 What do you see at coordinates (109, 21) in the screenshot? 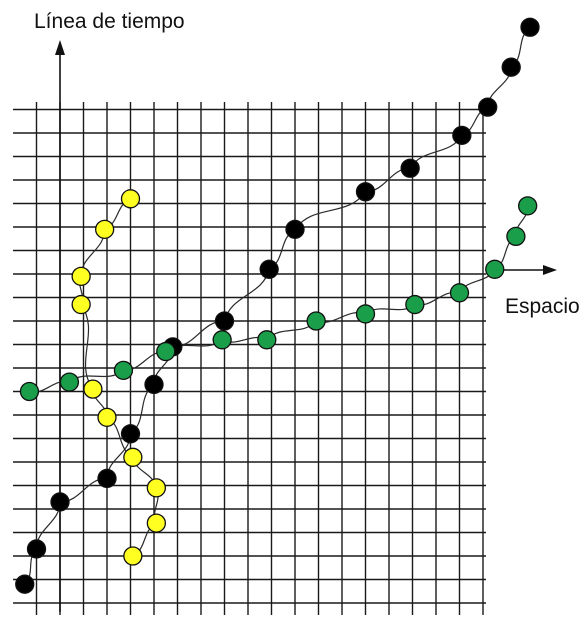
I see `time-axis-label: Línea de tiempo` at bounding box center [109, 21].